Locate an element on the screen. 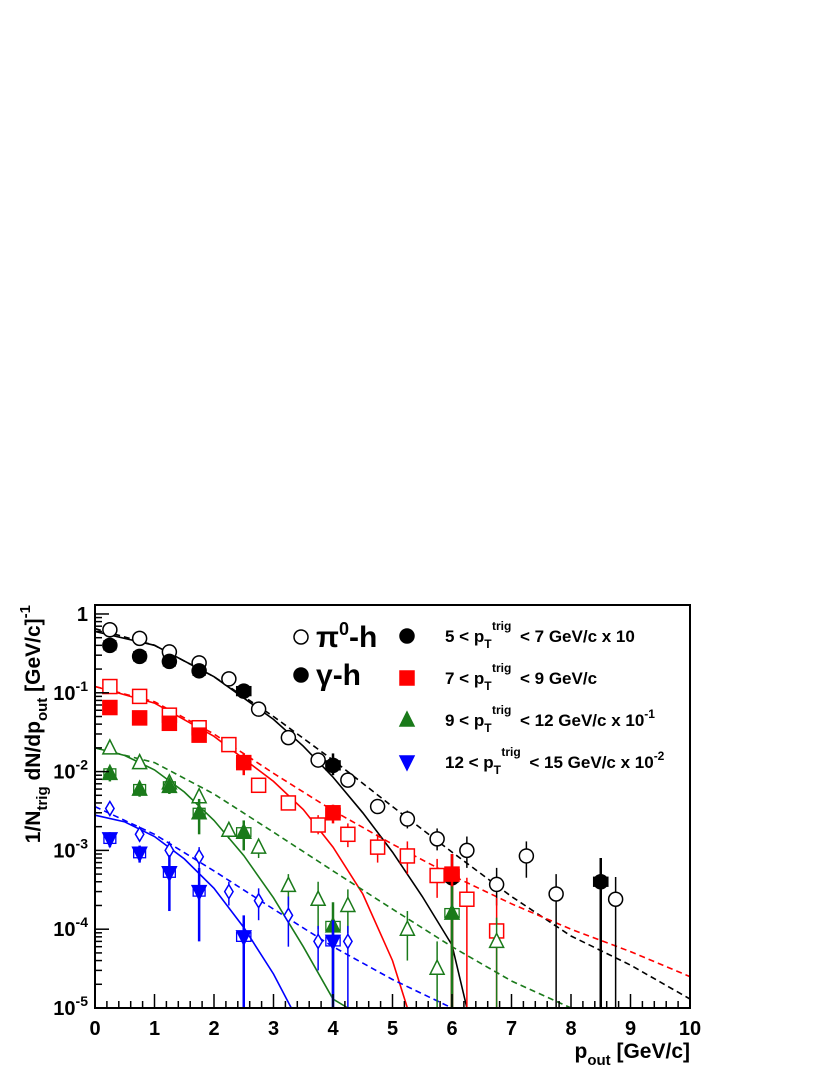  legend-right-sup-0: trig is located at coordinates (501, 626).